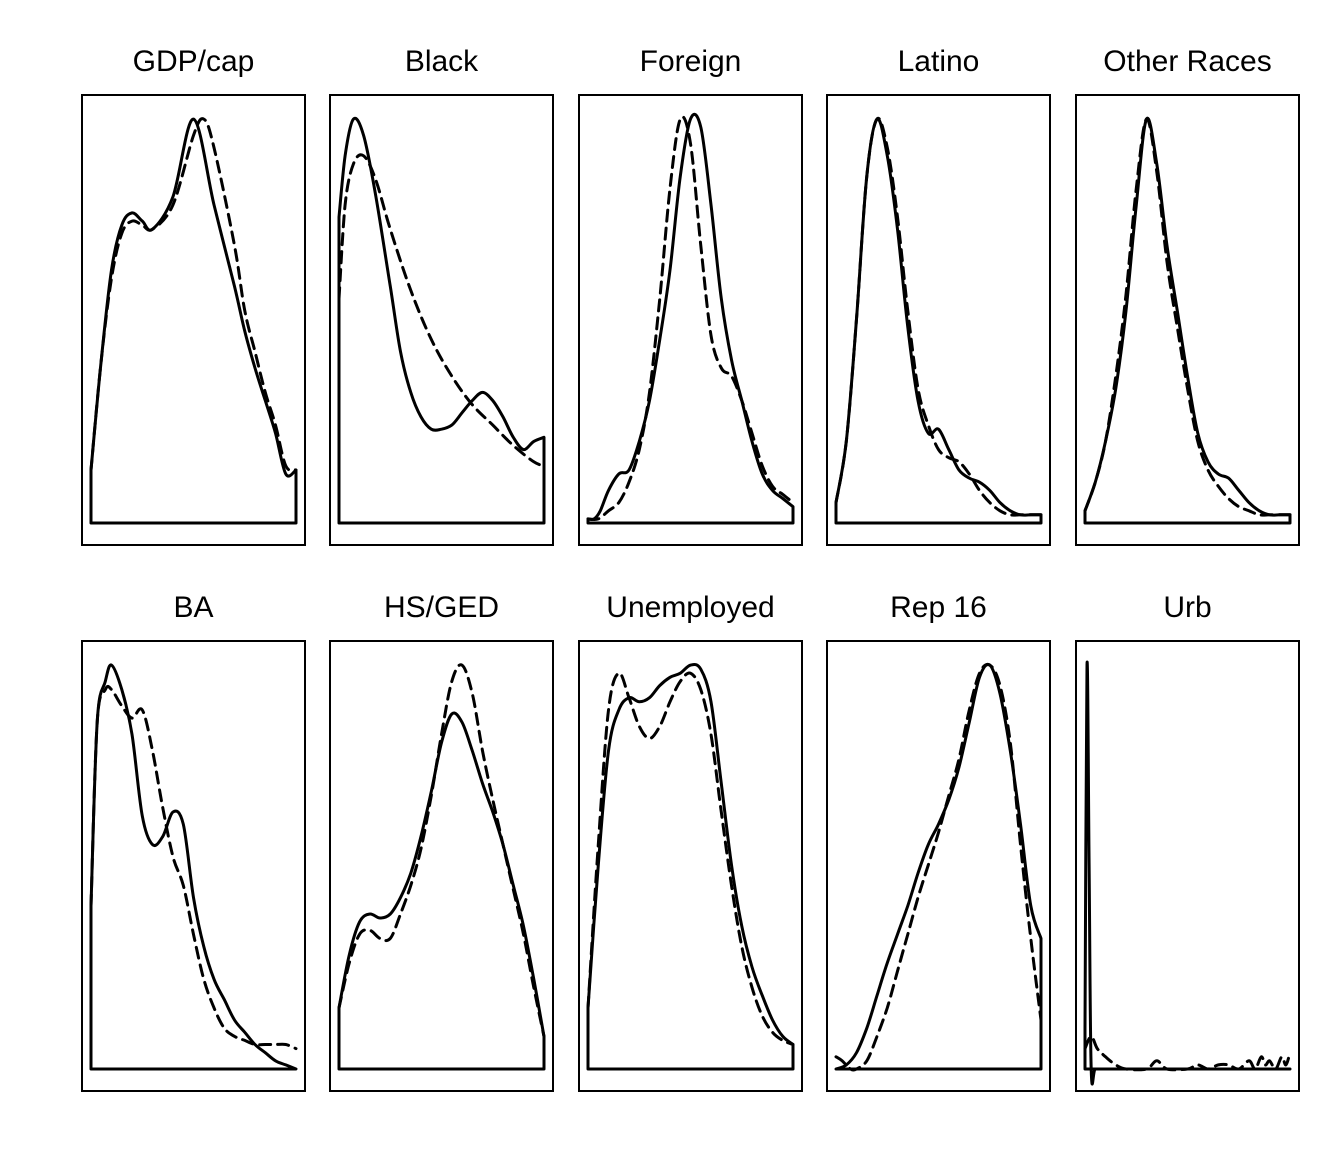 Image resolution: width=1324 pixels, height=1174 pixels. I want to click on panel-latino: Latino, so click(938, 295).